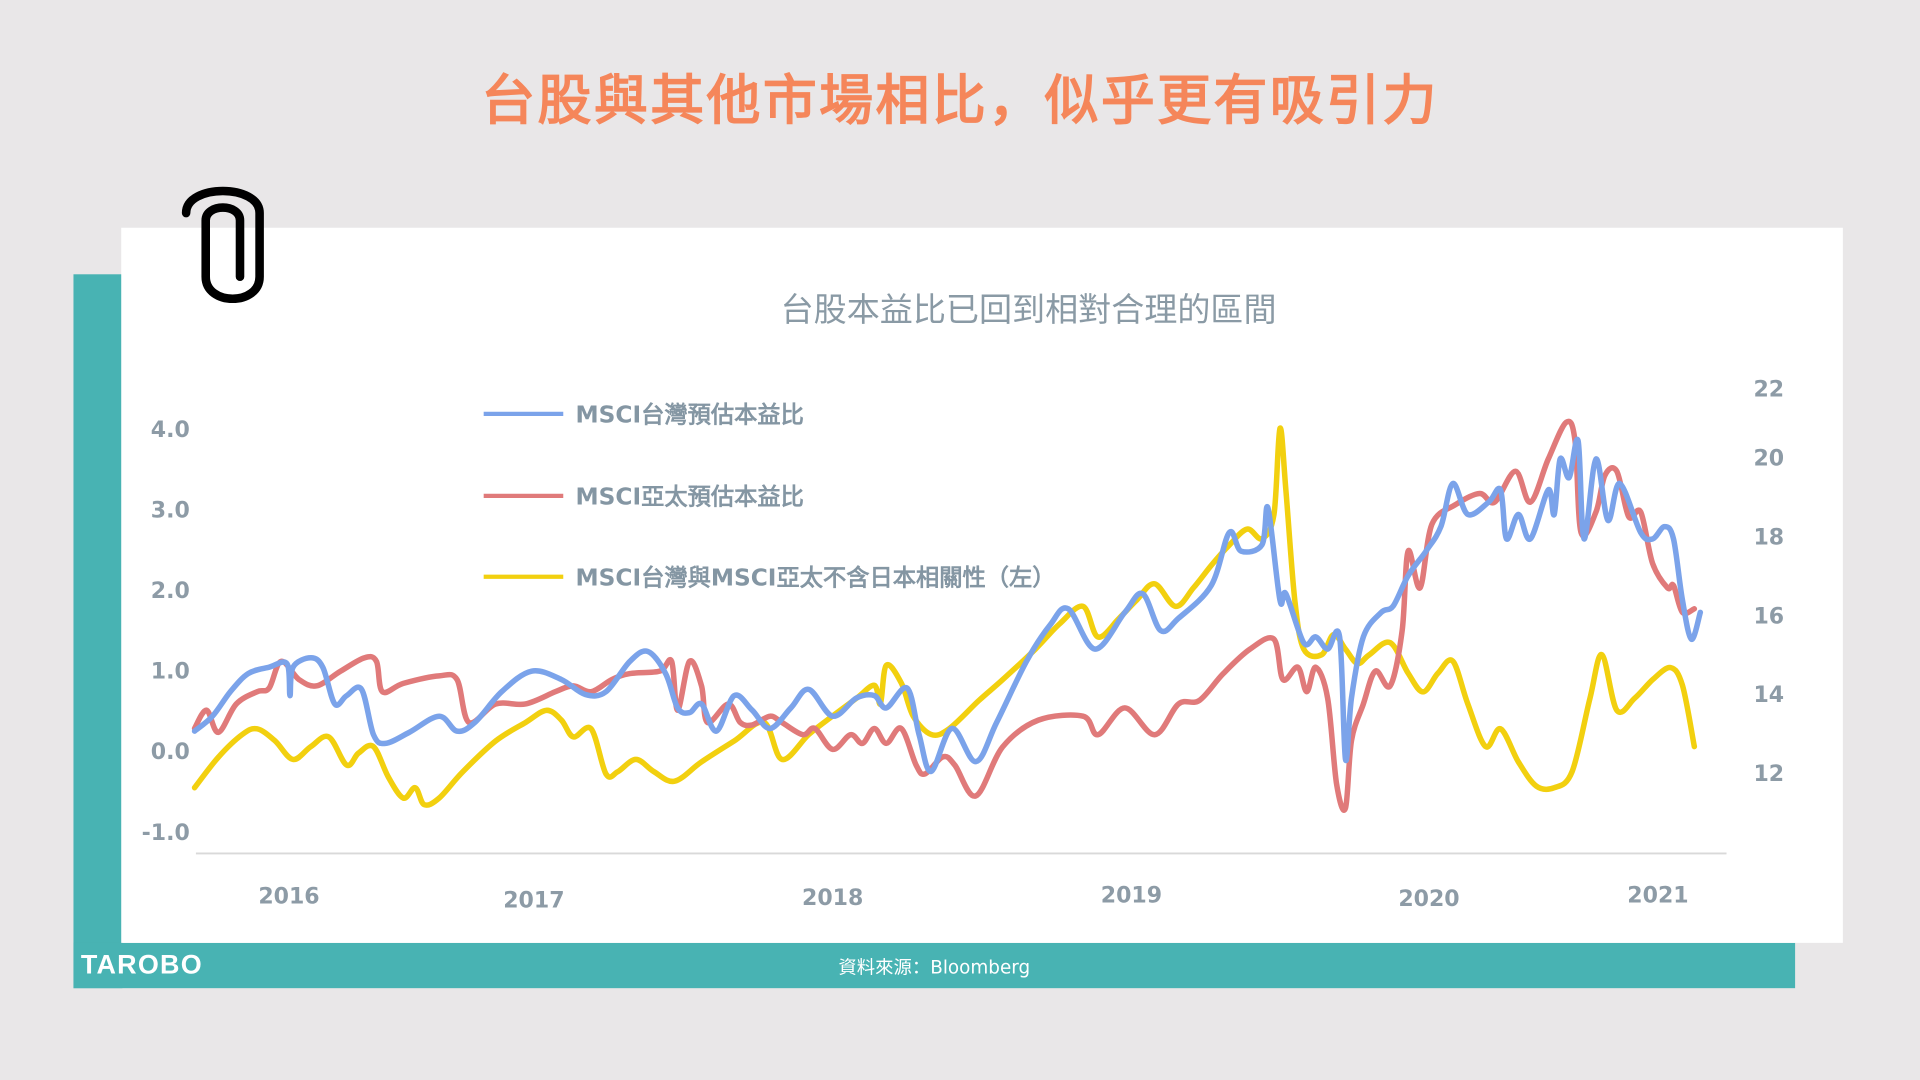  I want to click on x-axis-tick-label: 2020, so click(1428, 899).